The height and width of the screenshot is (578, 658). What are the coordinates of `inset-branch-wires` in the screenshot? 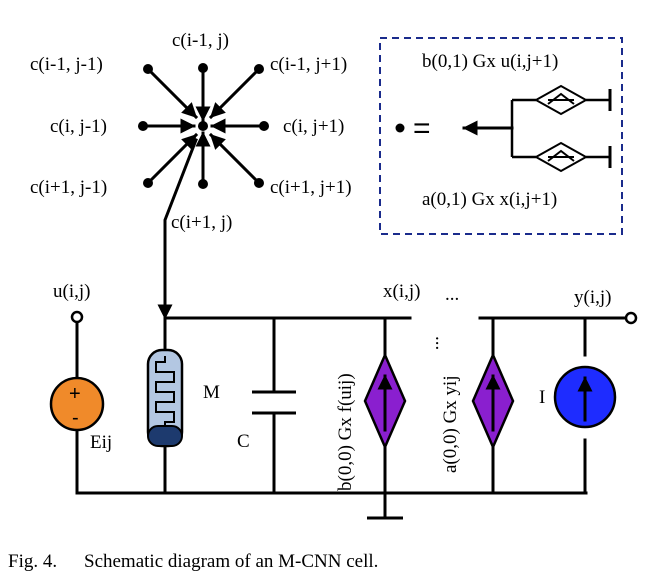 It's located at (561, 128).